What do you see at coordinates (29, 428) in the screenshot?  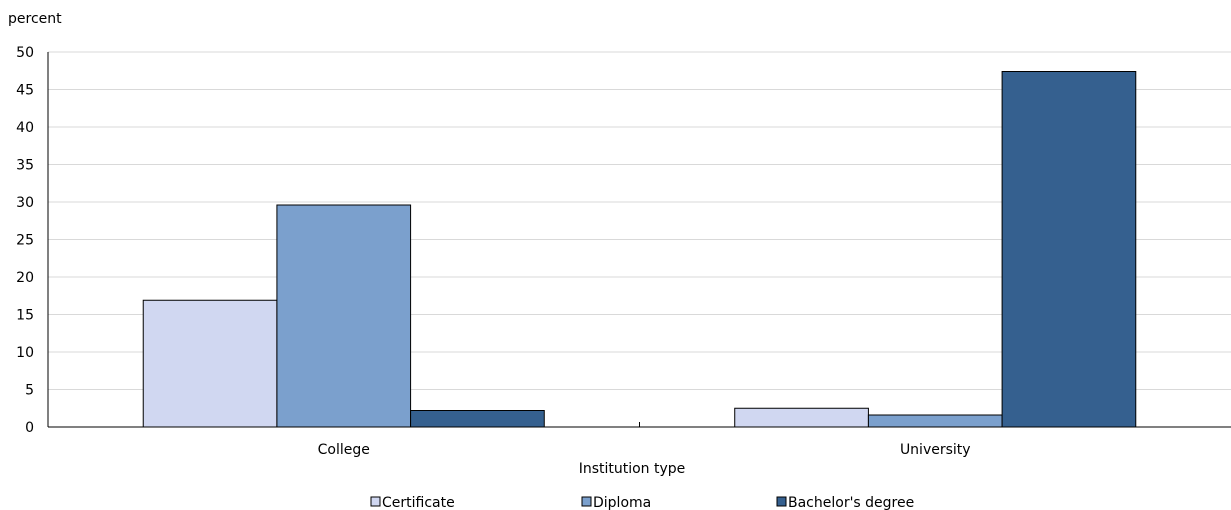 I see `y-tick-label: 0` at bounding box center [29, 428].